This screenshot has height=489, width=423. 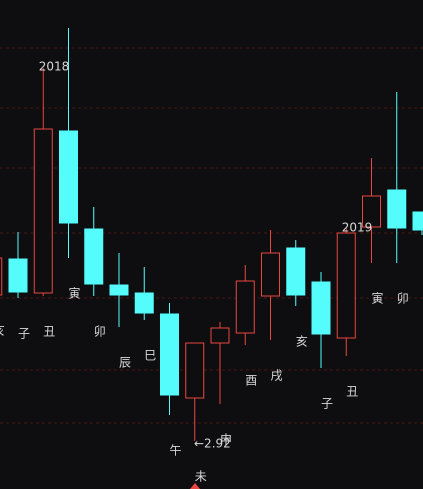 I want to click on annotation: ←2.92, so click(x=212, y=444).